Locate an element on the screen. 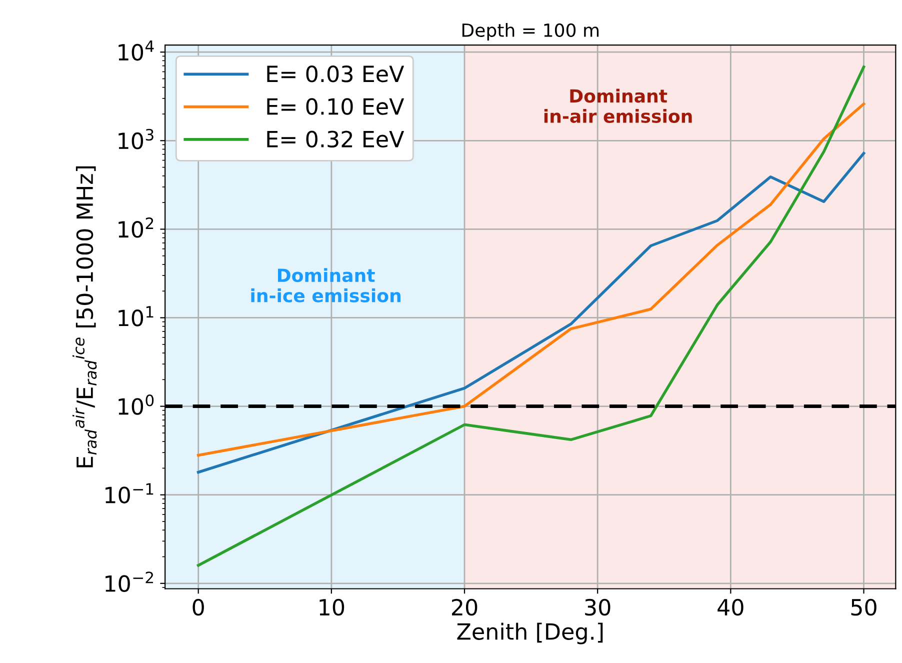  annotation: Dominant in-air emission is located at coordinates (618, 105).